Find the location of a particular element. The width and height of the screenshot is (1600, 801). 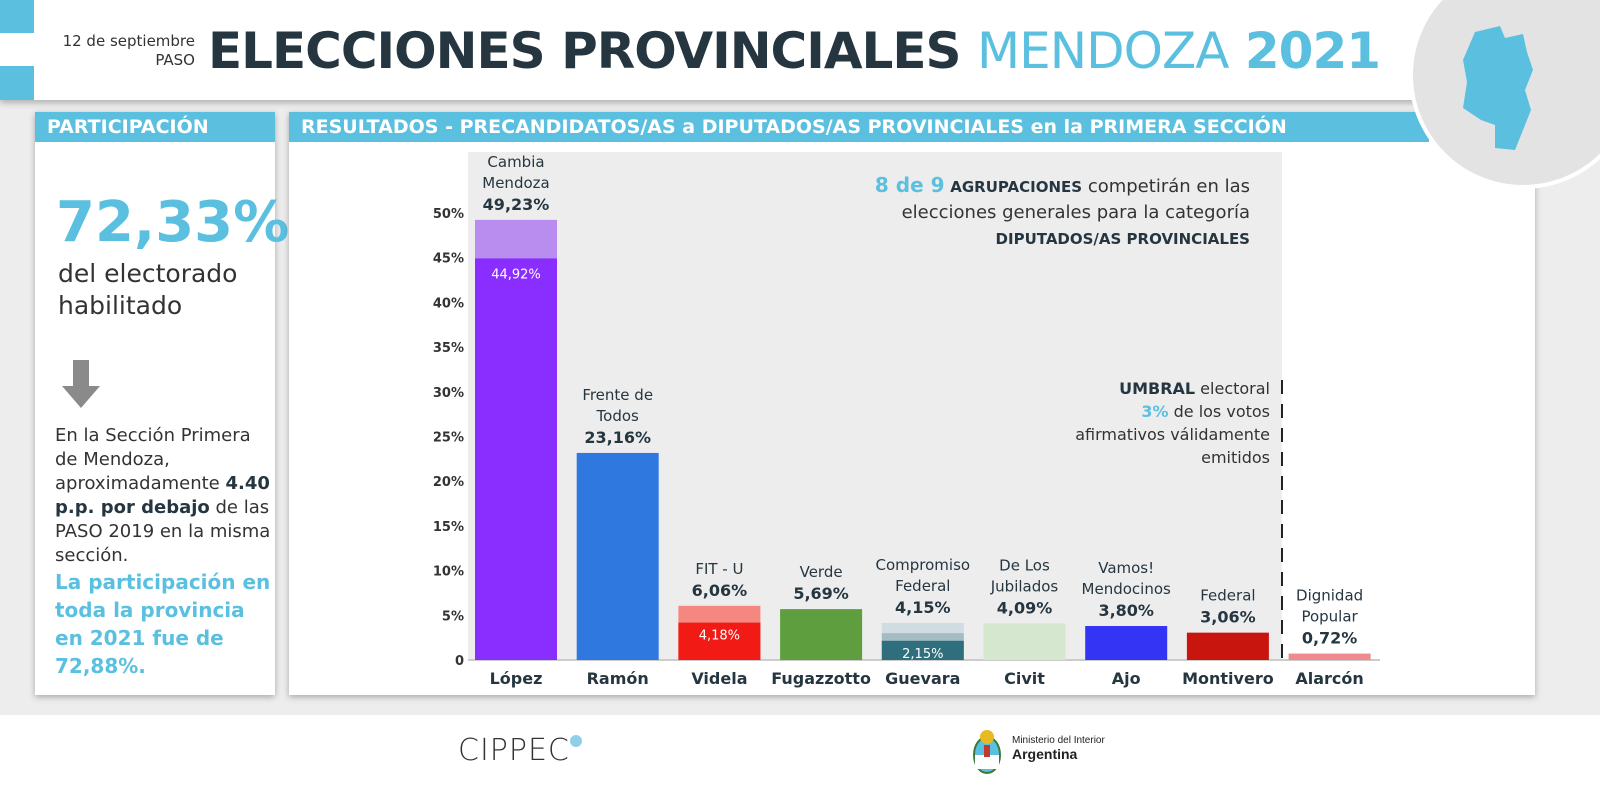

party-label: Dignidad is located at coordinates (1329, 596).